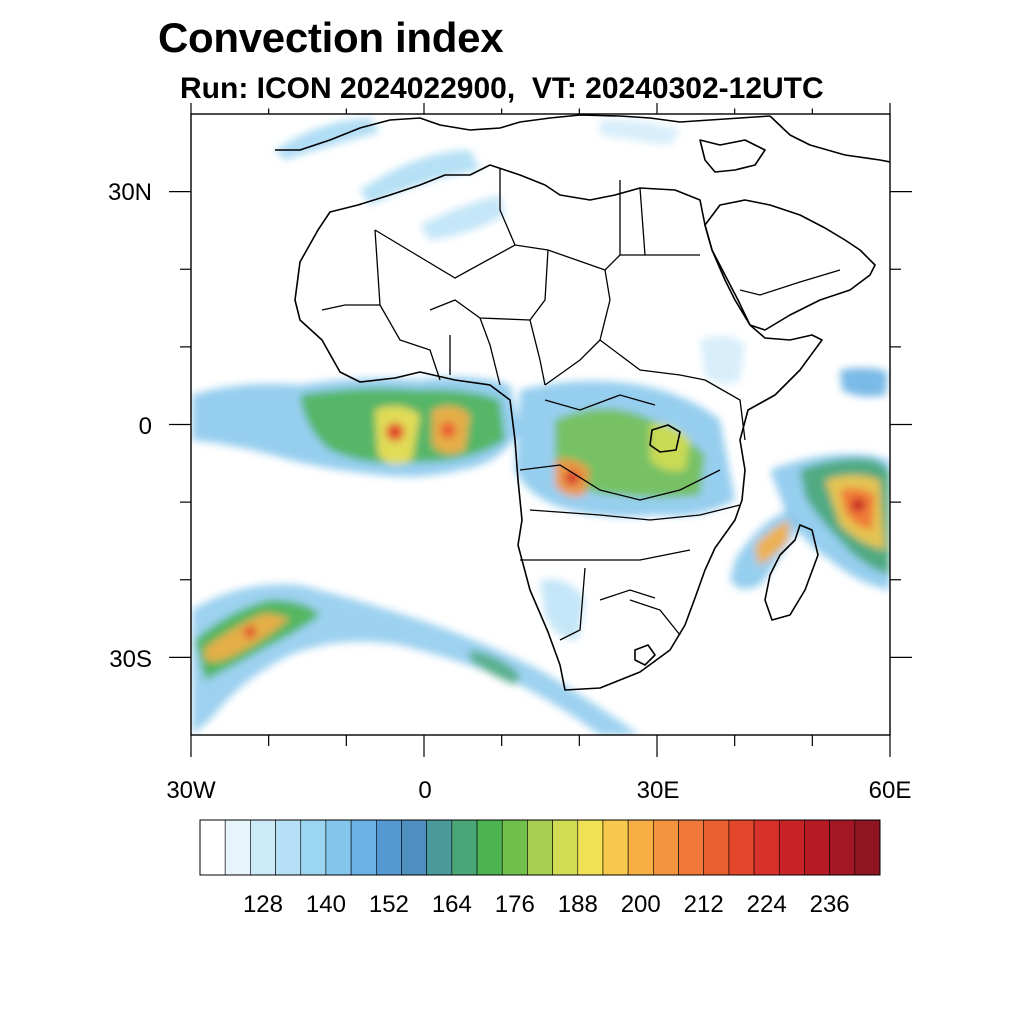 This screenshot has width=1024, height=1024. Describe the element at coordinates (658, 790) in the screenshot. I see `lon-label-30e: 30E` at that location.